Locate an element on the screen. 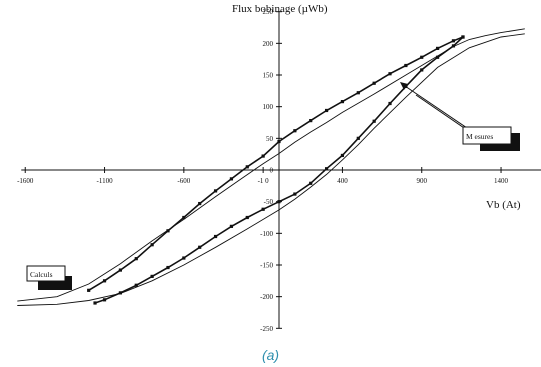 The image size is (541, 367). y-axis-title: Flux bobinage (µWb) is located at coordinates (280, 9).